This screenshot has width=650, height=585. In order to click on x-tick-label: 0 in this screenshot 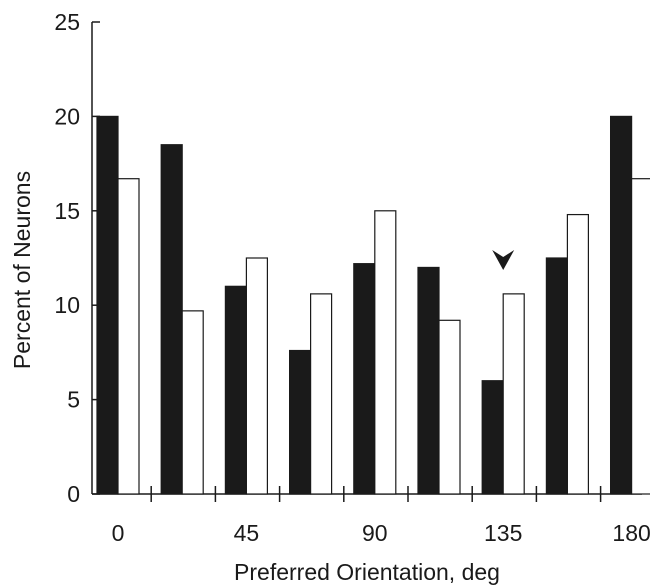, I will do `click(118, 533)`.